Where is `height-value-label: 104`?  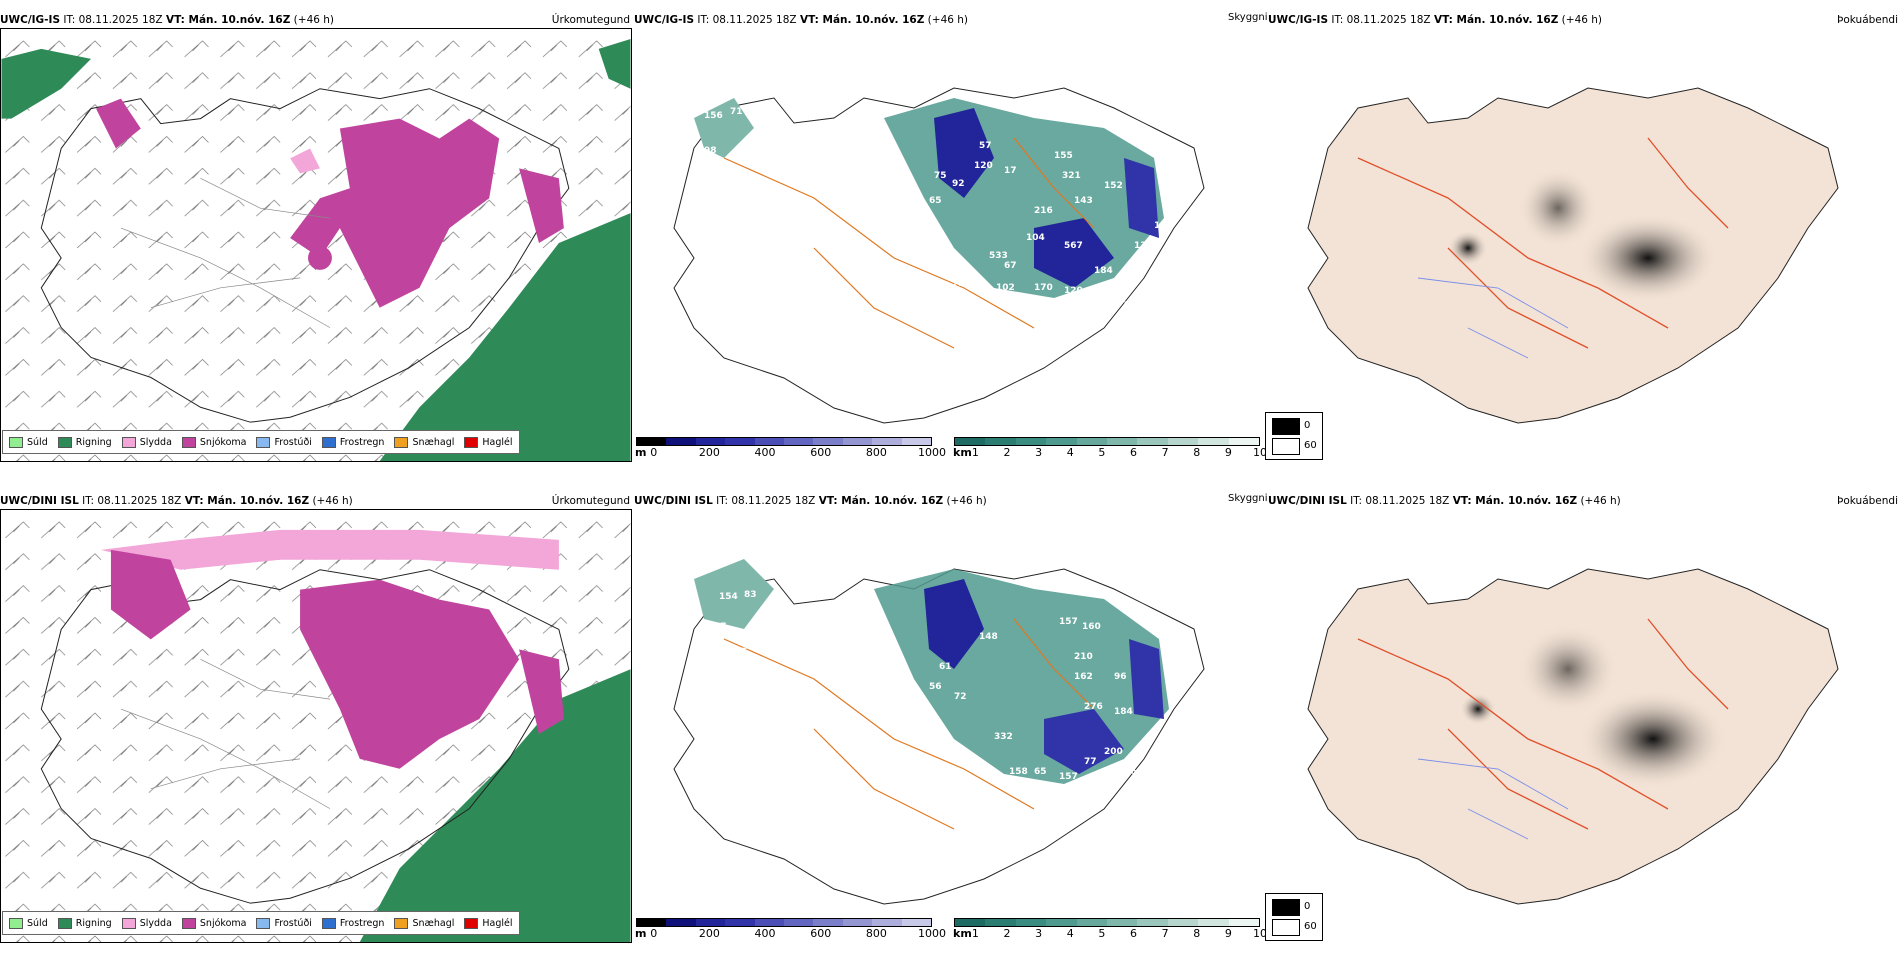
height-value-label: 104 is located at coordinates (1035, 238).